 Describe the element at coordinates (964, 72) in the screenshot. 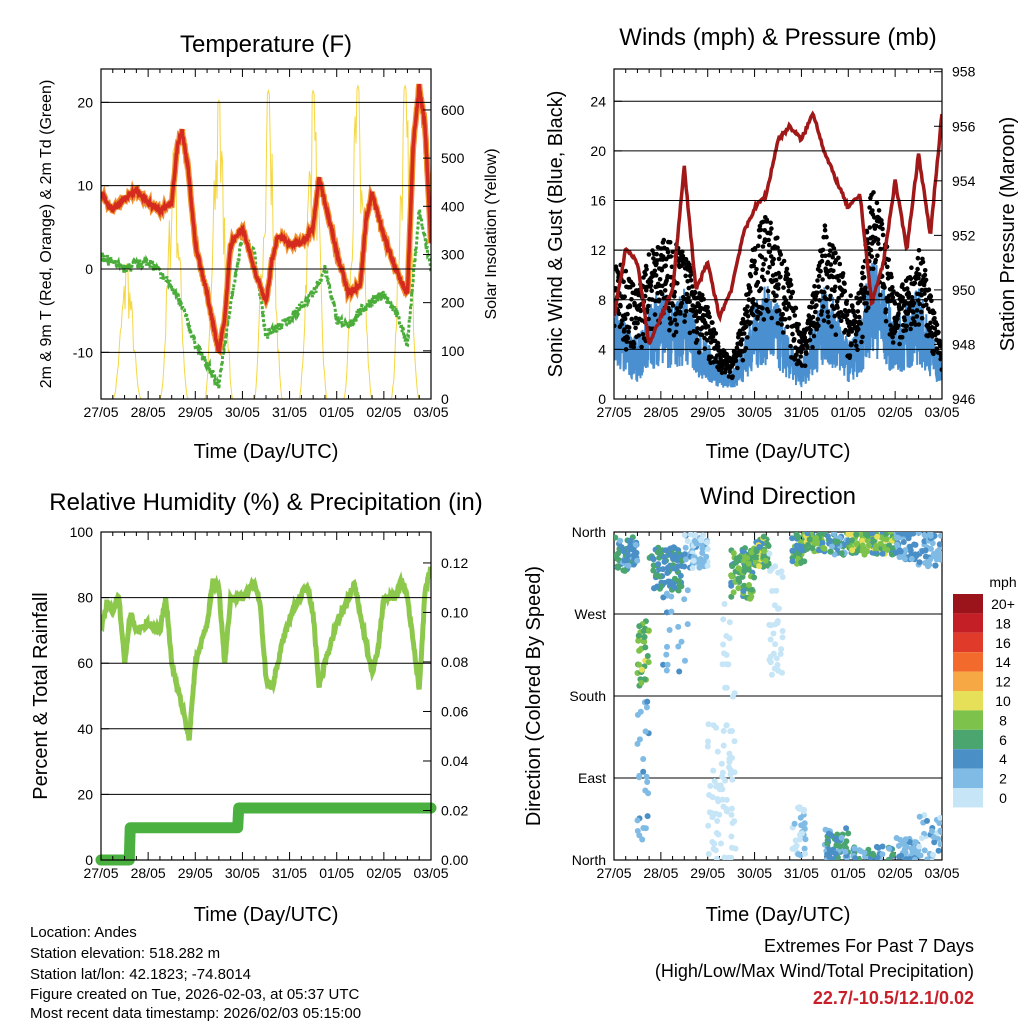

I see `y-right-tick-label: 958` at that location.